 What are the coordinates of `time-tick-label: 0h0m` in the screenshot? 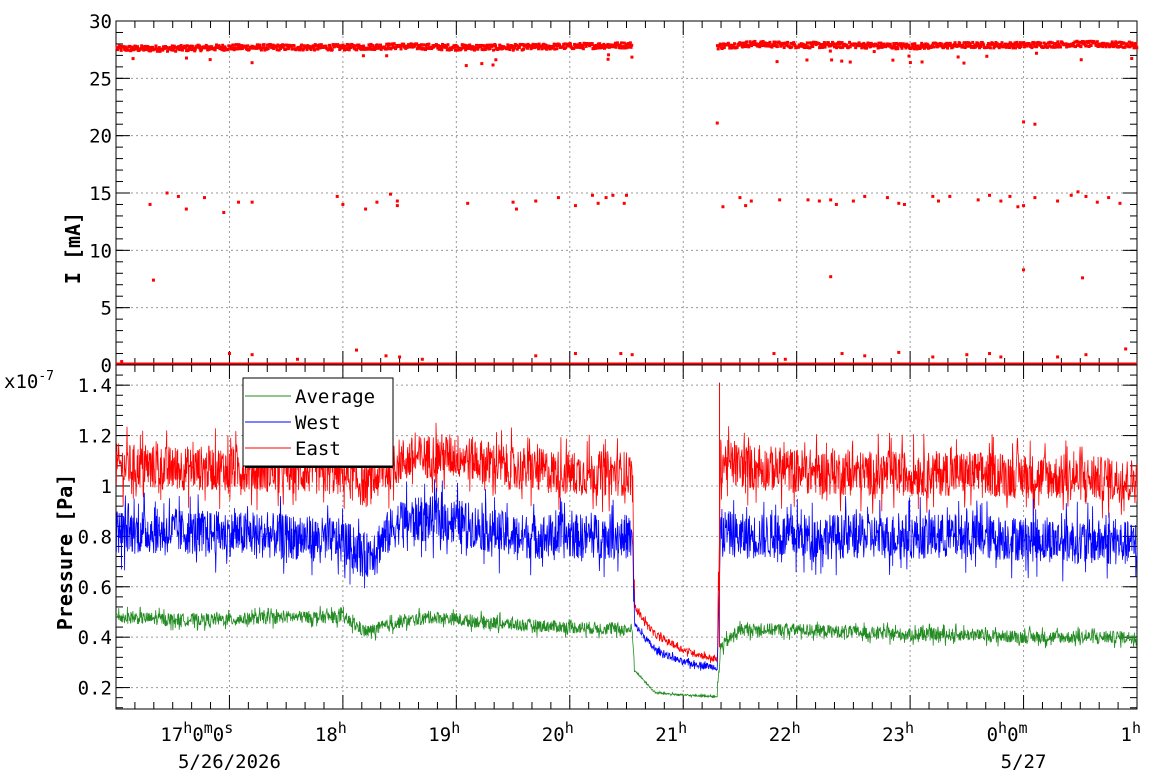 It's located at (1007, 732).